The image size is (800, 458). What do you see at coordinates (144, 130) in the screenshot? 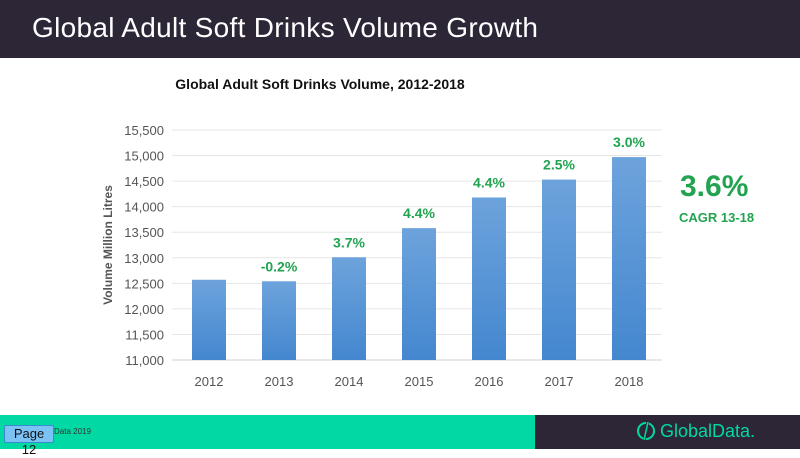
I see `y-tick-label: 15,500` at bounding box center [144, 130].